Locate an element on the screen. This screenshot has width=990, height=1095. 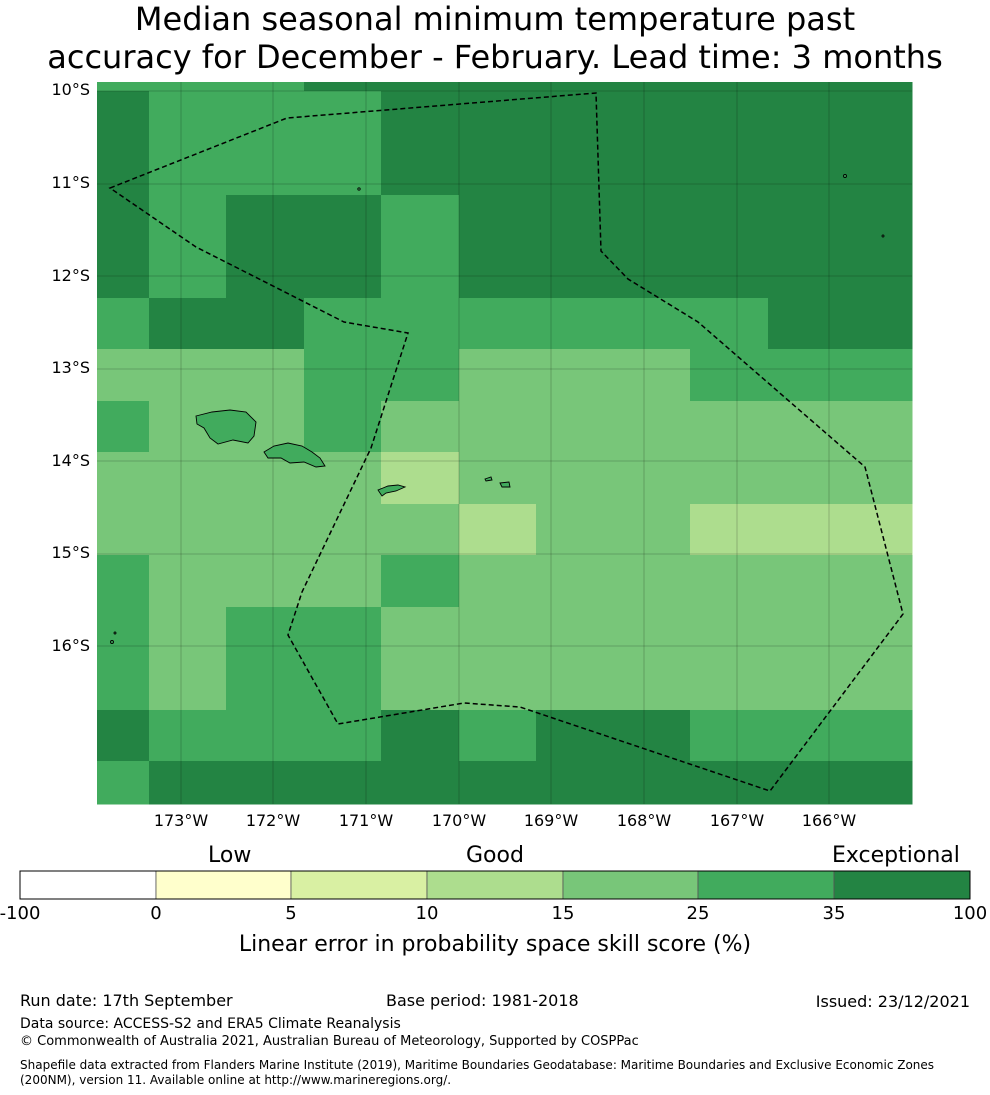
lon-label: 171°W is located at coordinates (366, 820).